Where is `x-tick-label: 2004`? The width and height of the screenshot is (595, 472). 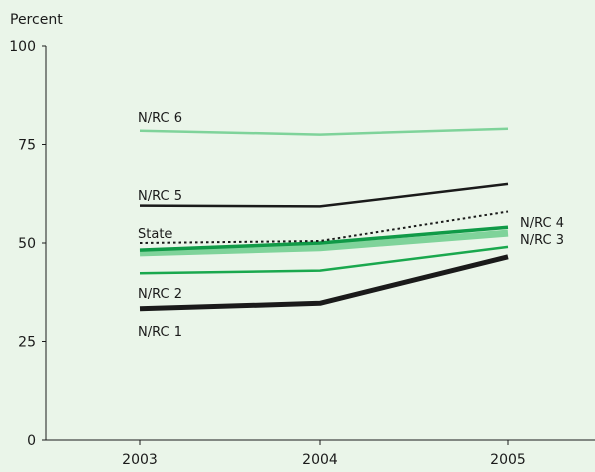 x-tick-label: 2004 is located at coordinates (320, 460).